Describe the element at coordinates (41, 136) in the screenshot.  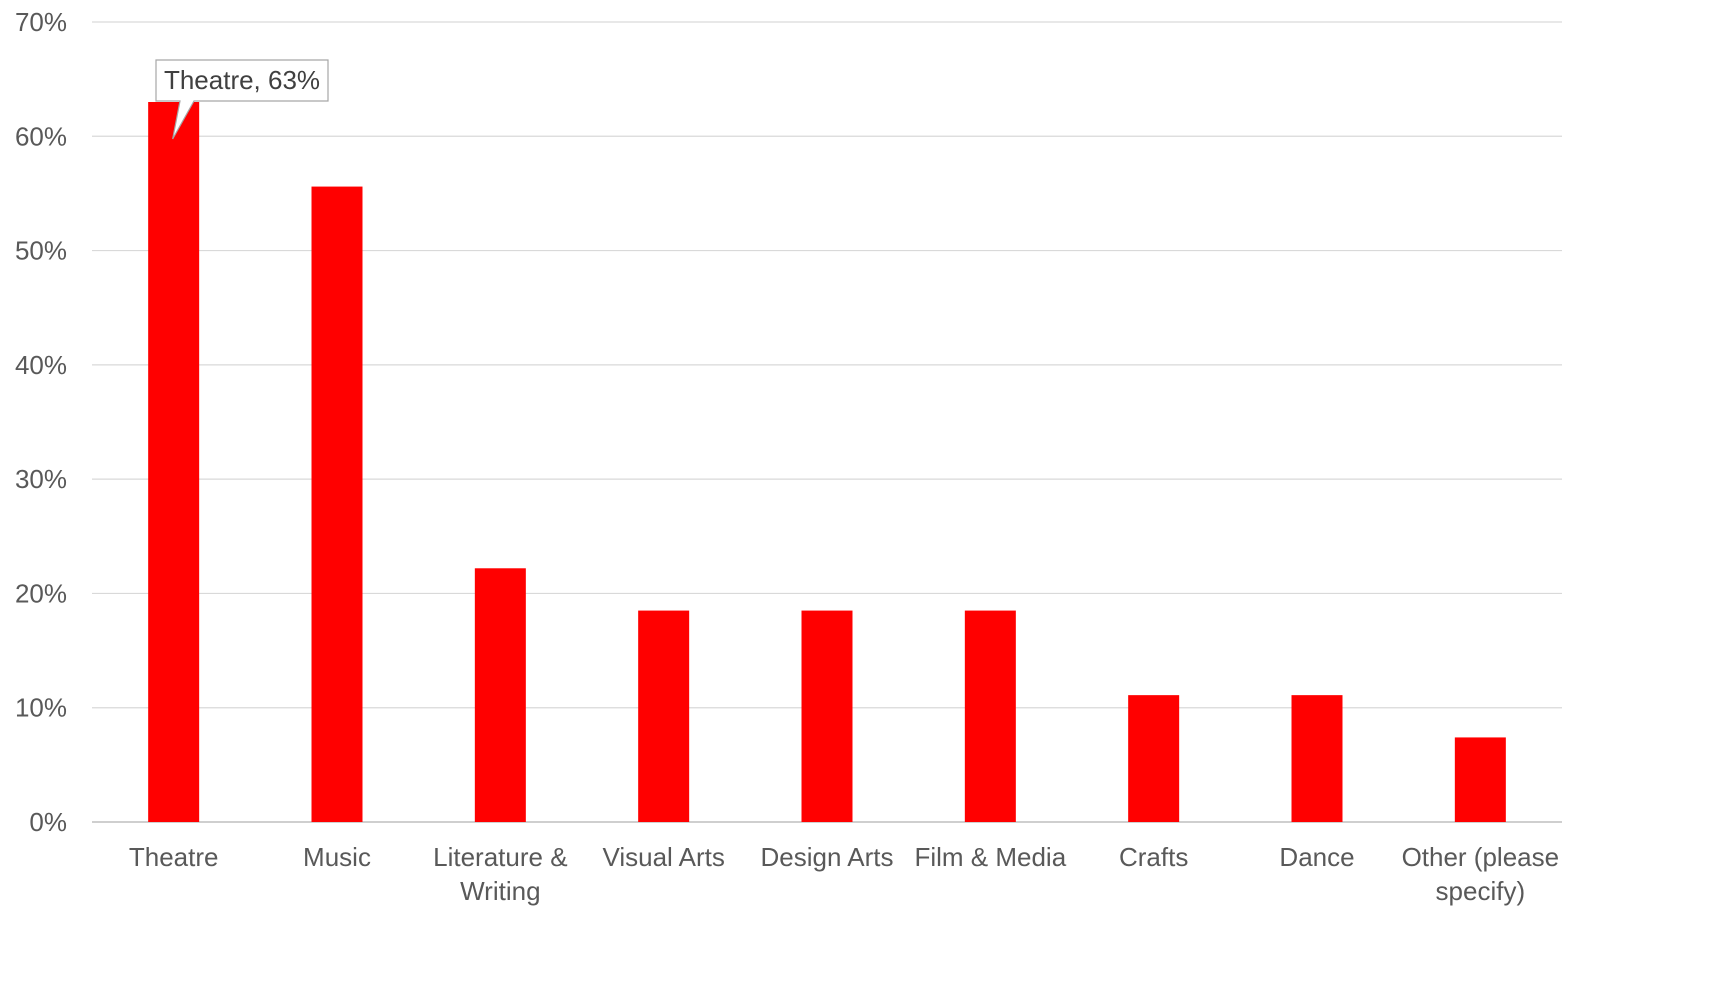
I see `y-tick-label: 60%` at that location.